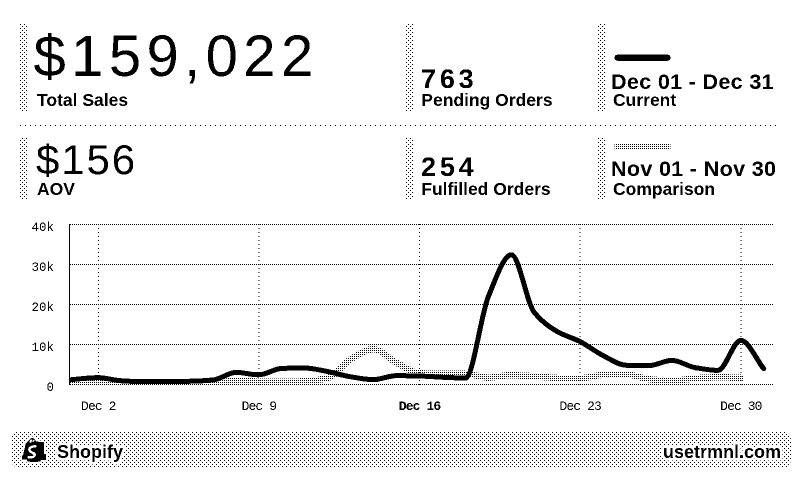 The height and width of the screenshot is (480, 800). I want to click on svg-text: usetrmnl.com, so click(722, 452).